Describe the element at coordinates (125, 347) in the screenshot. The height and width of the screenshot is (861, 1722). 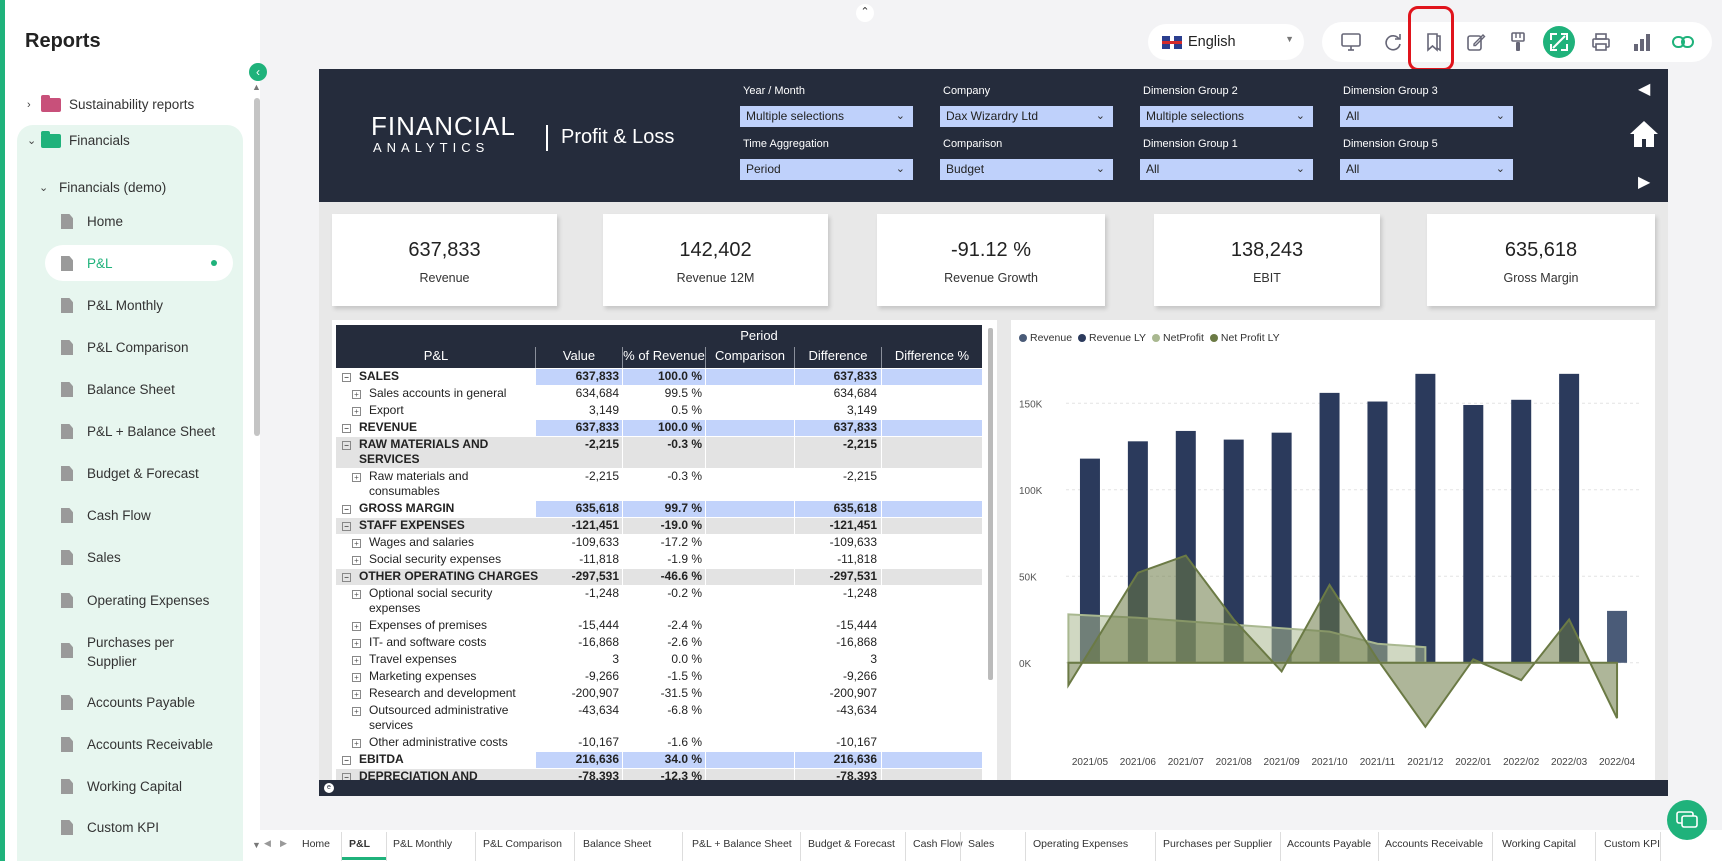
I see `sidebar-item-pl-comparison: P&L Comparison` at that location.